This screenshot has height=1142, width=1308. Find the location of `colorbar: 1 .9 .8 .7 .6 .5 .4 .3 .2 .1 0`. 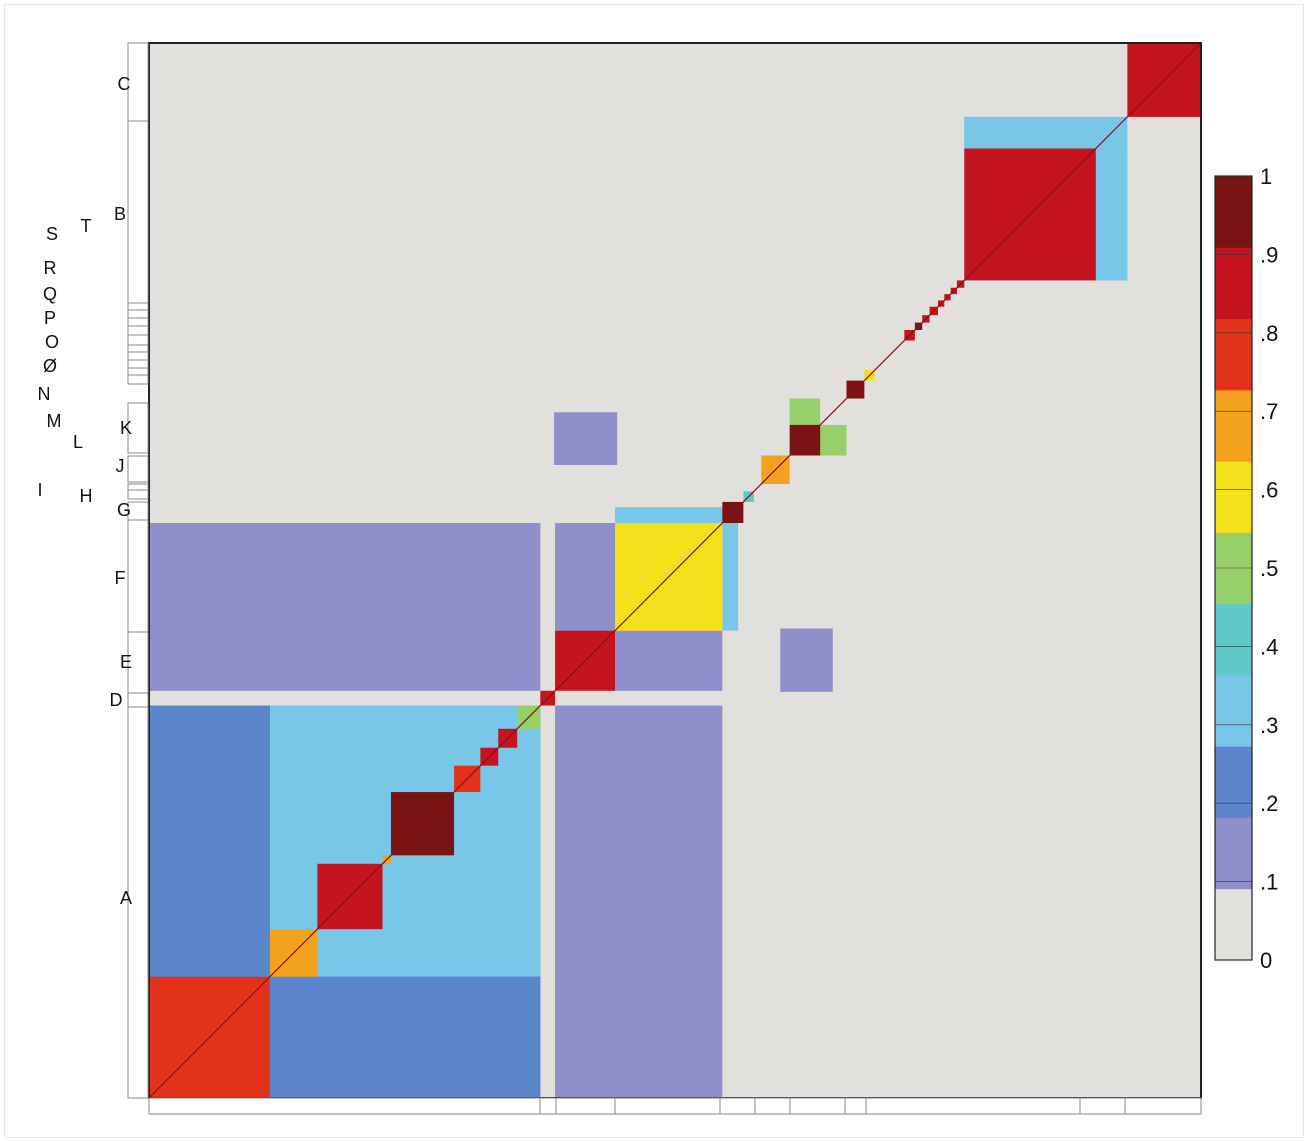

colorbar: 1 .9 .8 .7 .6 .5 .4 .3 .2 .1 0 is located at coordinates (1246, 568).